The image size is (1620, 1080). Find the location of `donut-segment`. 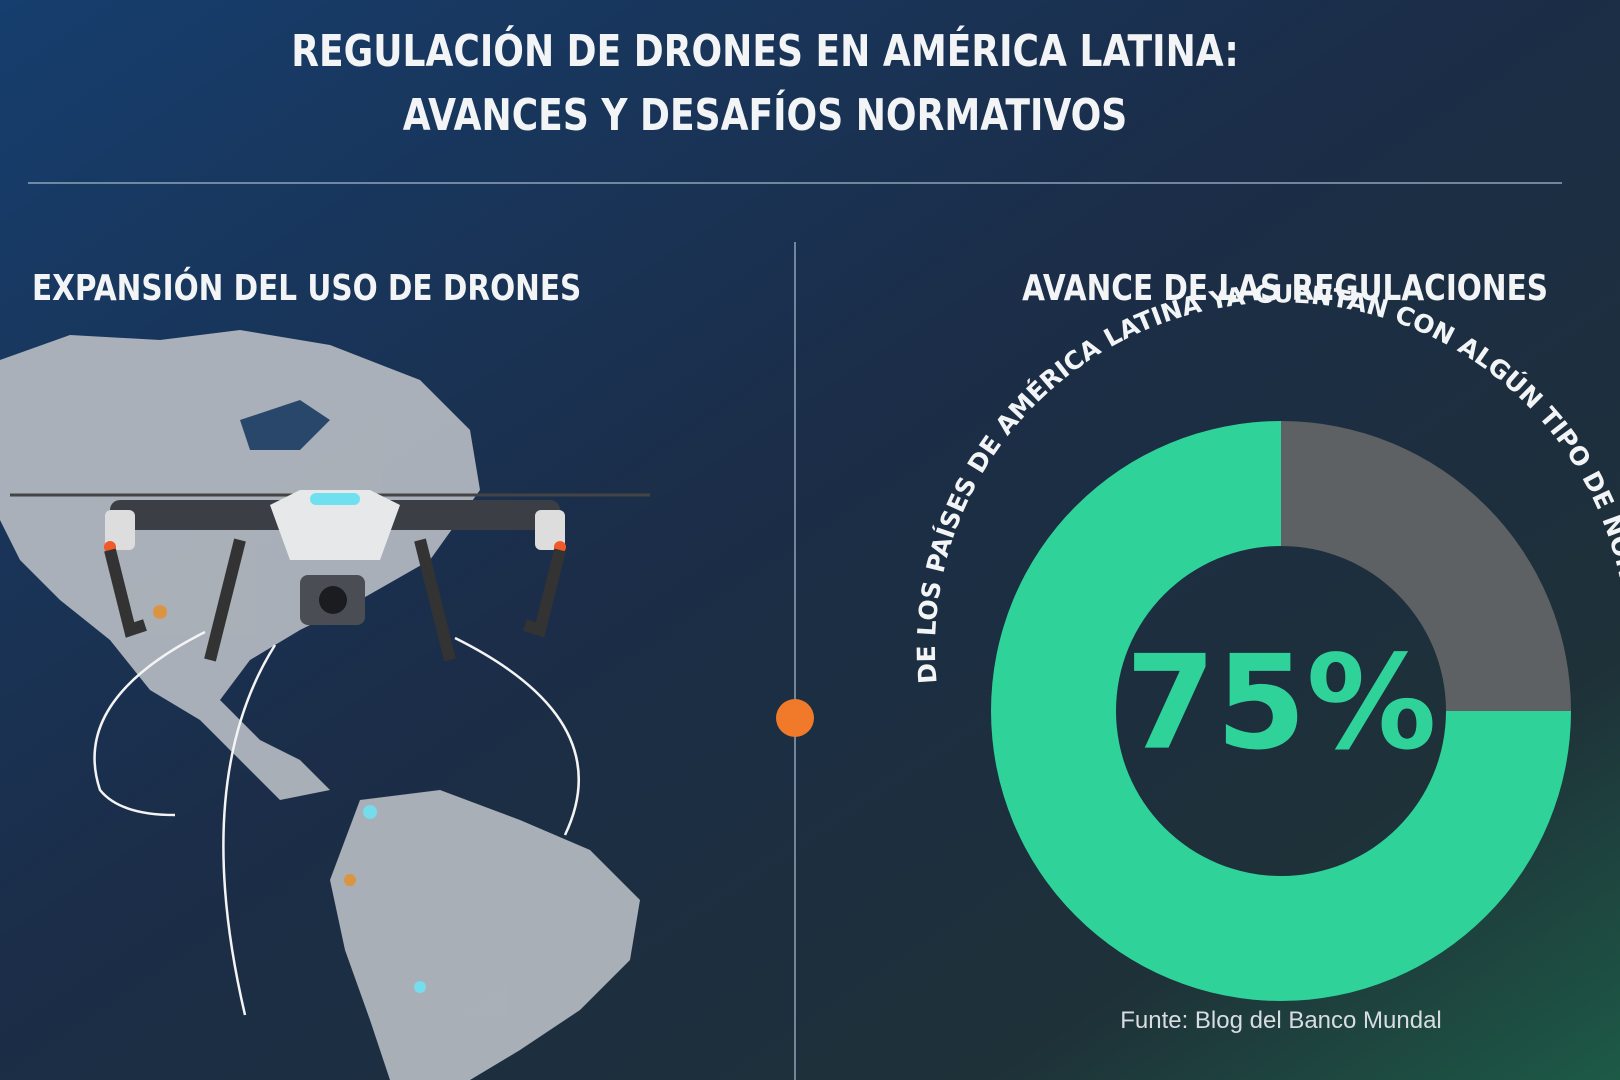

donut-segment is located at coordinates (1426, 566).